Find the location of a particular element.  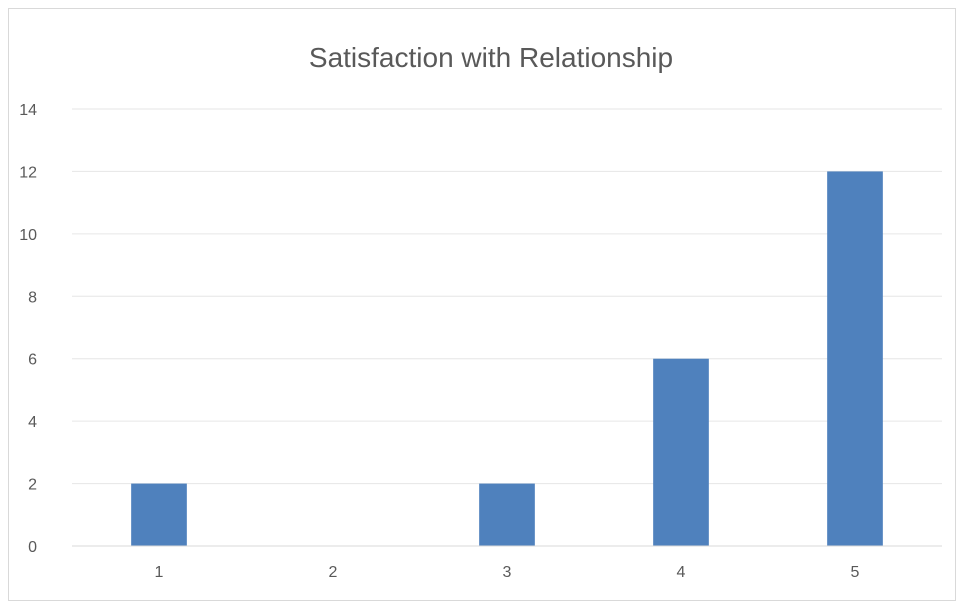

y-tick-label: 0 is located at coordinates (32, 547).